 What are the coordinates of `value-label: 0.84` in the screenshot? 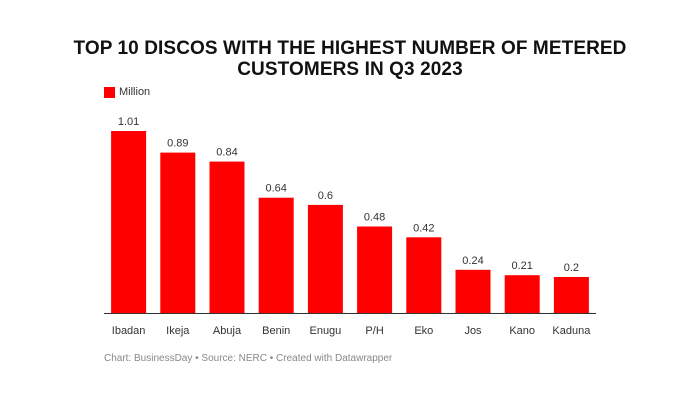 It's located at (226, 153).